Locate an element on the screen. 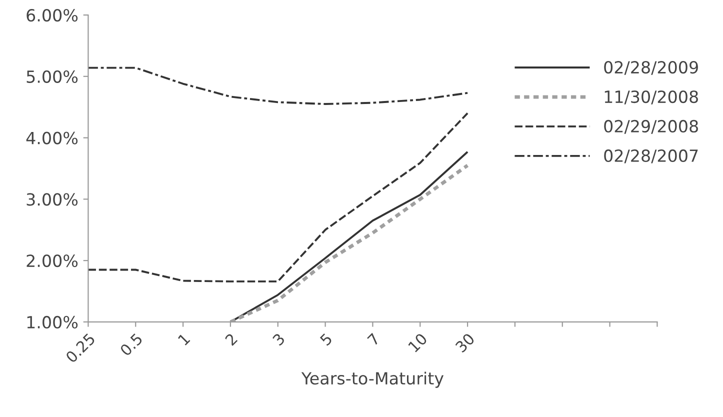  y-tick-label: 3.00% is located at coordinates (52, 199).